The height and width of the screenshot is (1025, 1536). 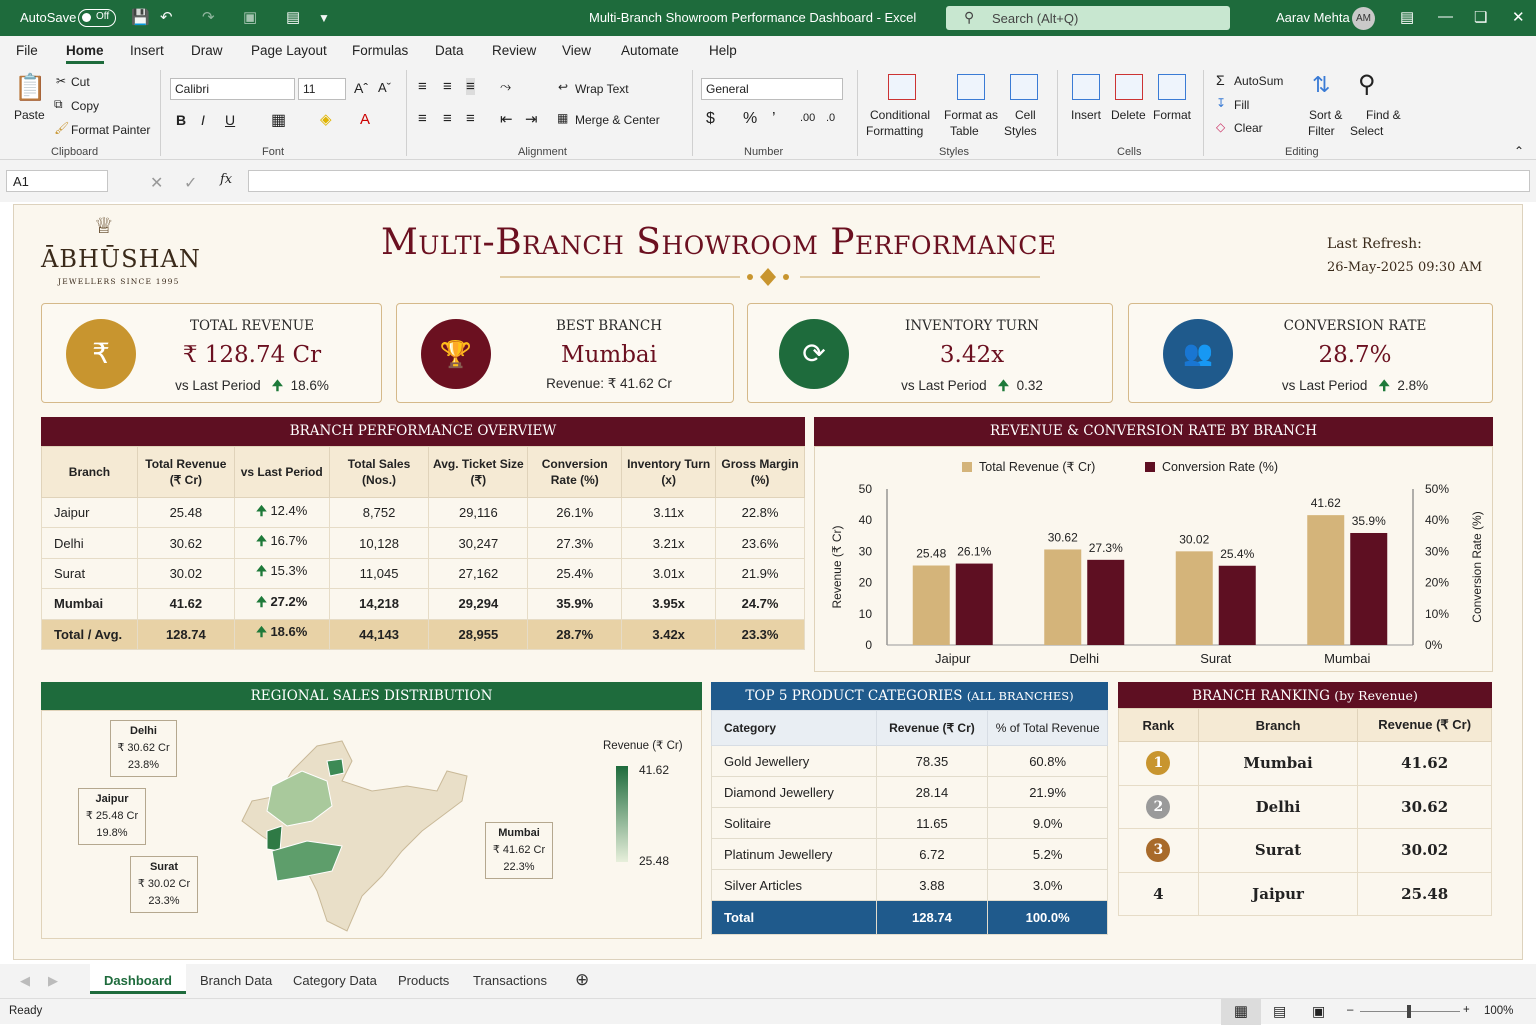 What do you see at coordinates (1481, 17) in the screenshot?
I see `restore-icon: ❏` at bounding box center [1481, 17].